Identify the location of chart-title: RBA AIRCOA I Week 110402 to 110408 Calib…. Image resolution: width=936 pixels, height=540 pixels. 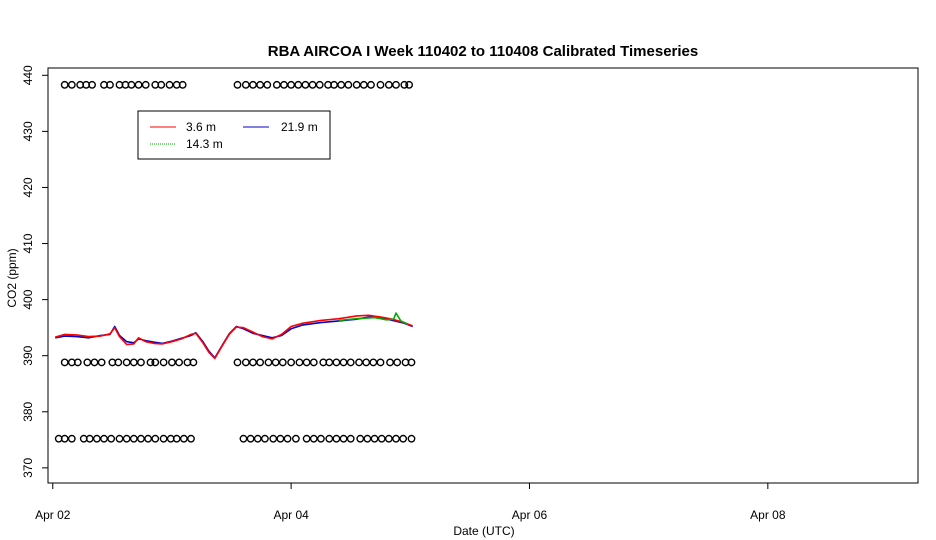
(483, 51).